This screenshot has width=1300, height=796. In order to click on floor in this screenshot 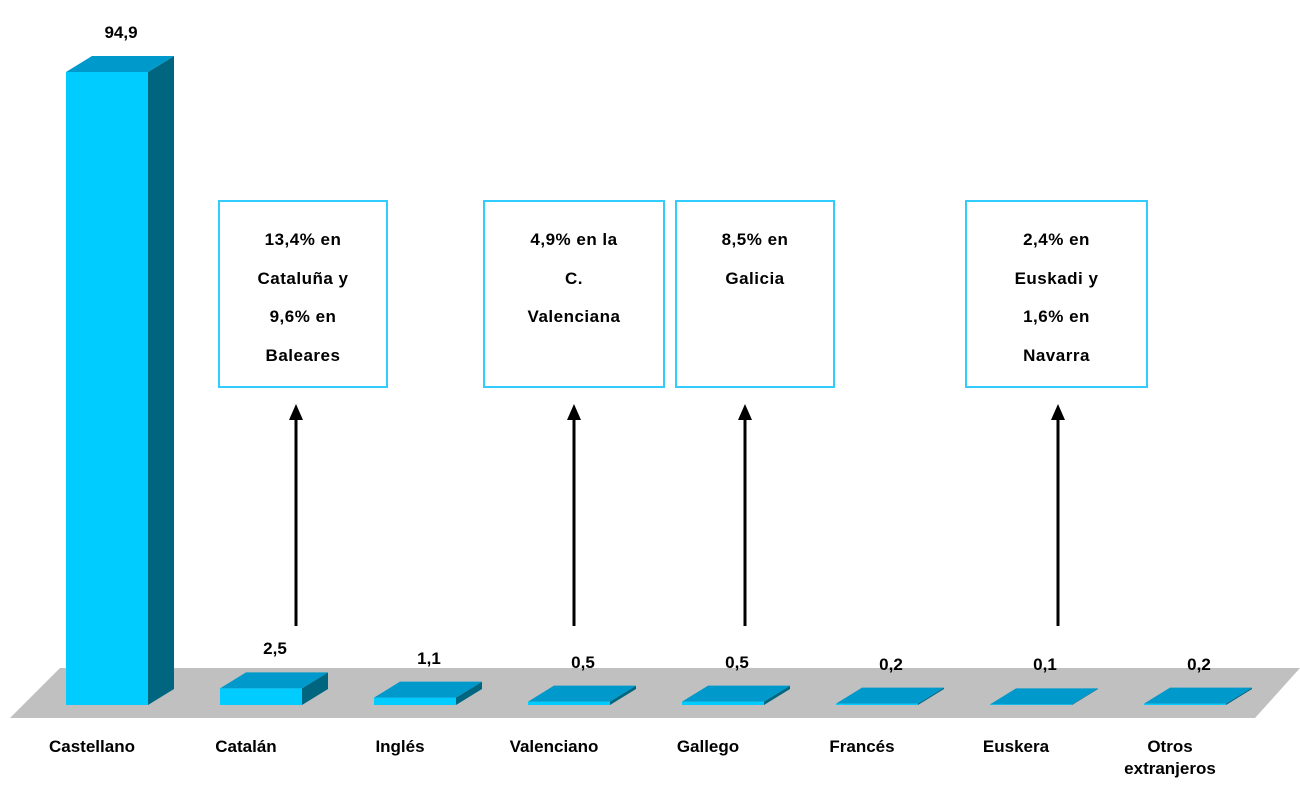, I will do `click(655, 693)`.